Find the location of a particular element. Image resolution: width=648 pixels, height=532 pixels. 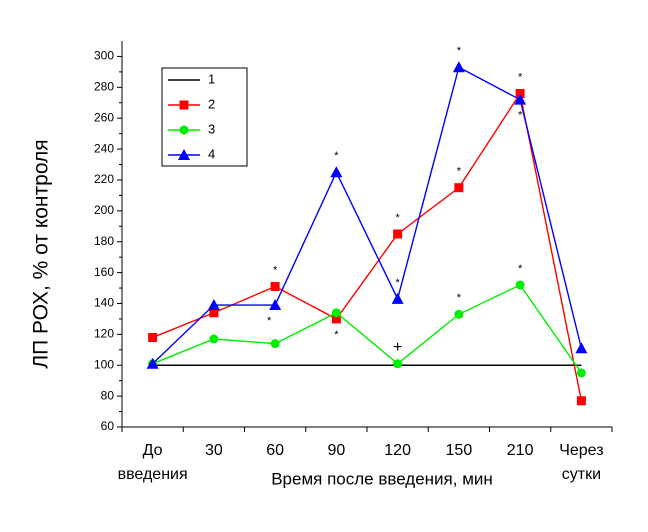

significance-label: + is located at coordinates (397, 347).